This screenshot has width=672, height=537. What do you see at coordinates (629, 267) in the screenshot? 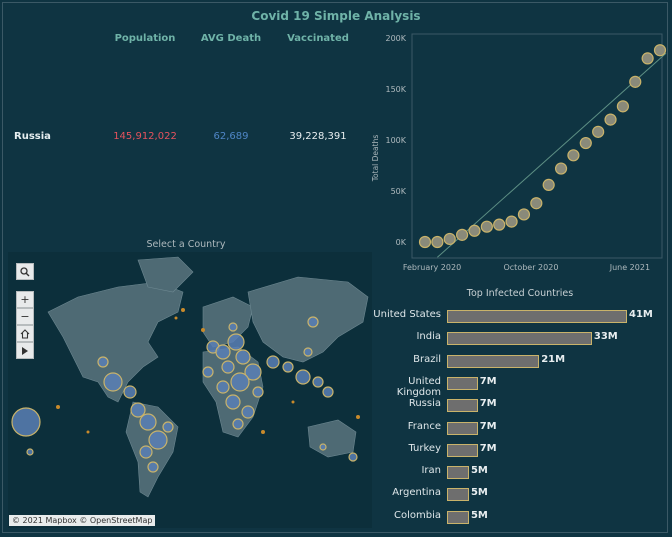
I see `x-tick-label: June 2021` at bounding box center [629, 267].